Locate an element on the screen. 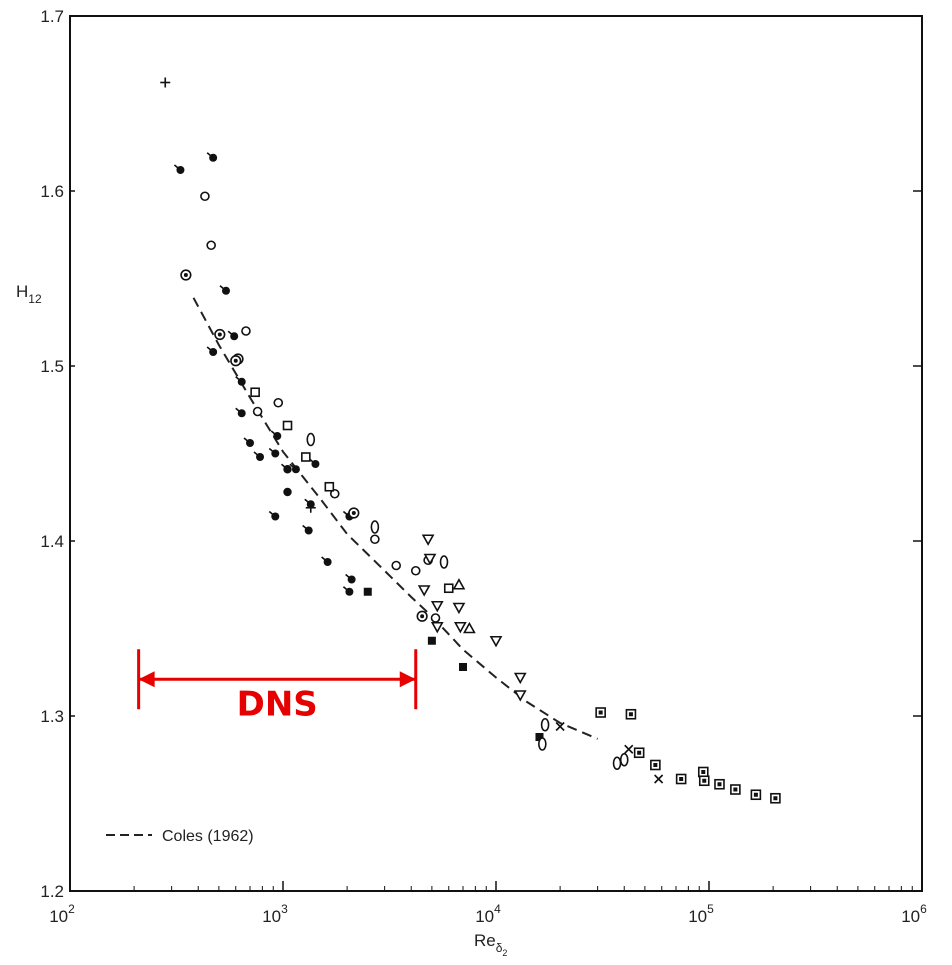 Image resolution: width=952 pixels, height=965 pixels. y-tick-label: 1.6 is located at coordinates (52, 191).